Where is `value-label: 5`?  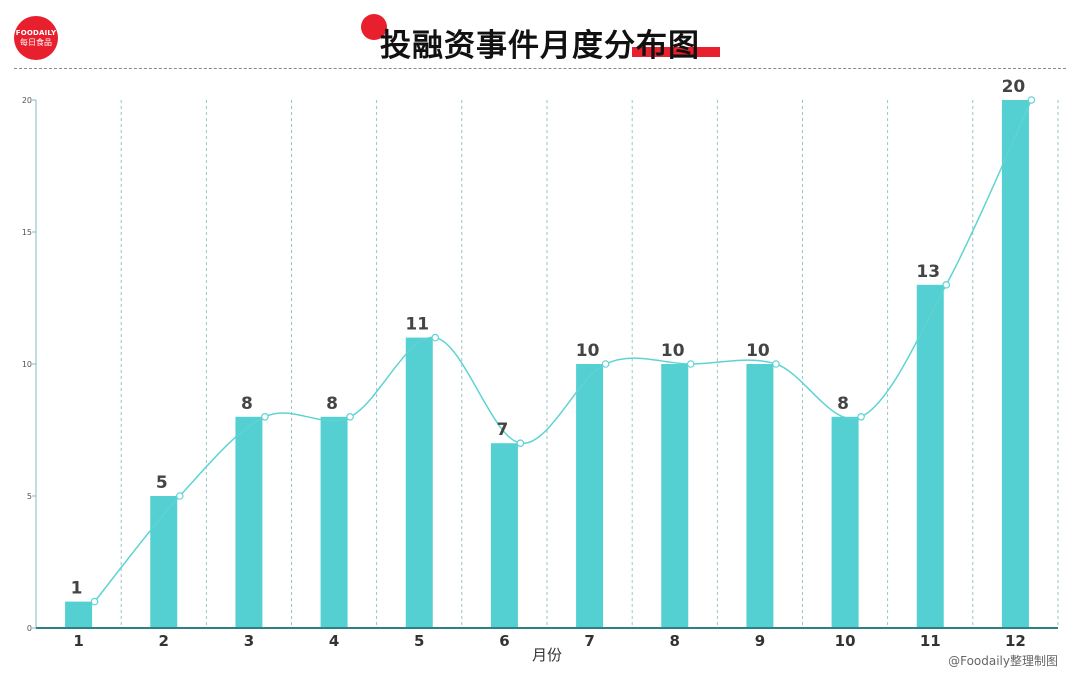
value-label: 5 is located at coordinates (162, 483).